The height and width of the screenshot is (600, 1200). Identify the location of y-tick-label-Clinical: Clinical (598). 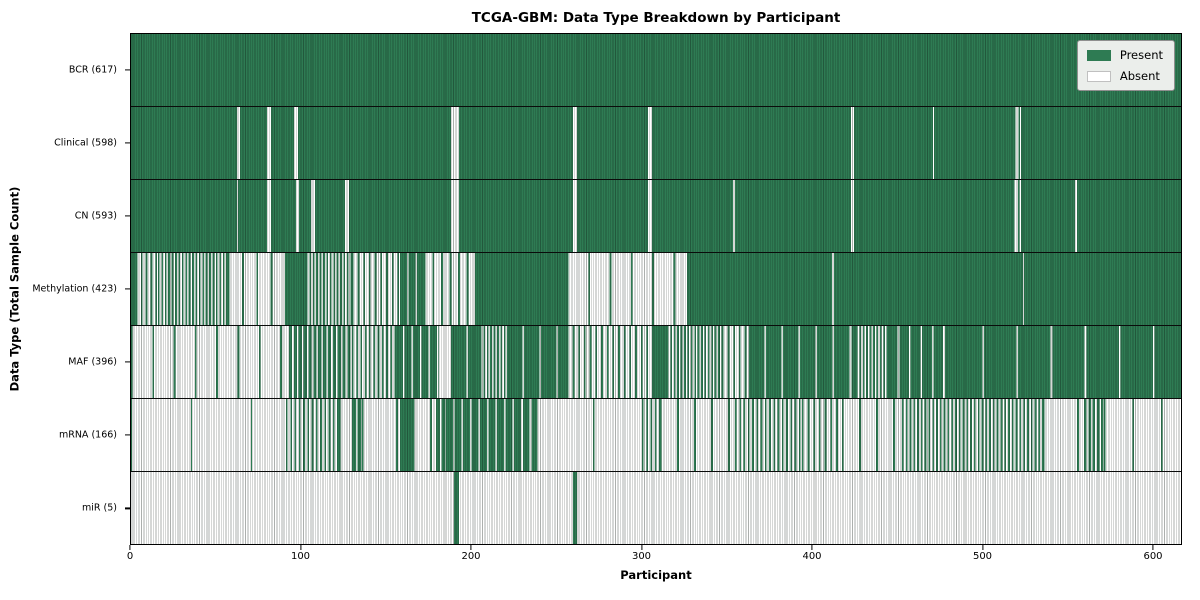
(85, 143).